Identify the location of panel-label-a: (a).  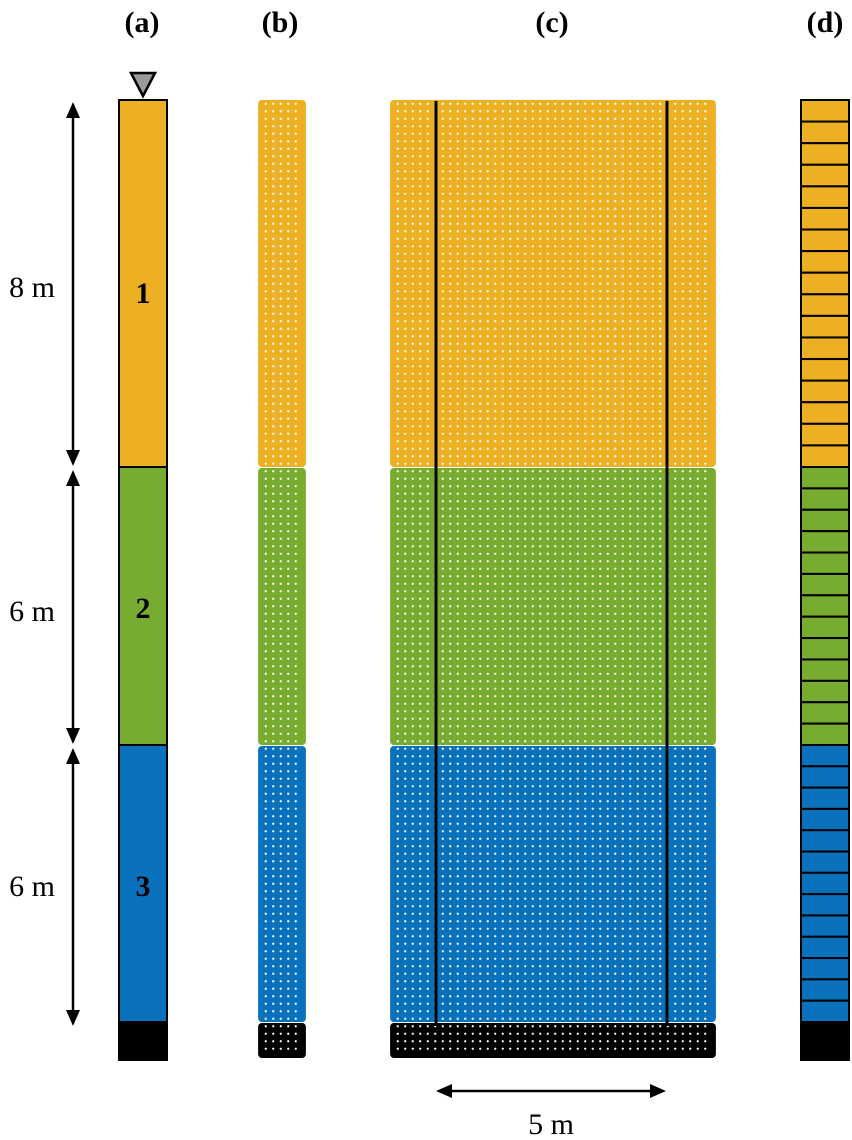
(142, 22).